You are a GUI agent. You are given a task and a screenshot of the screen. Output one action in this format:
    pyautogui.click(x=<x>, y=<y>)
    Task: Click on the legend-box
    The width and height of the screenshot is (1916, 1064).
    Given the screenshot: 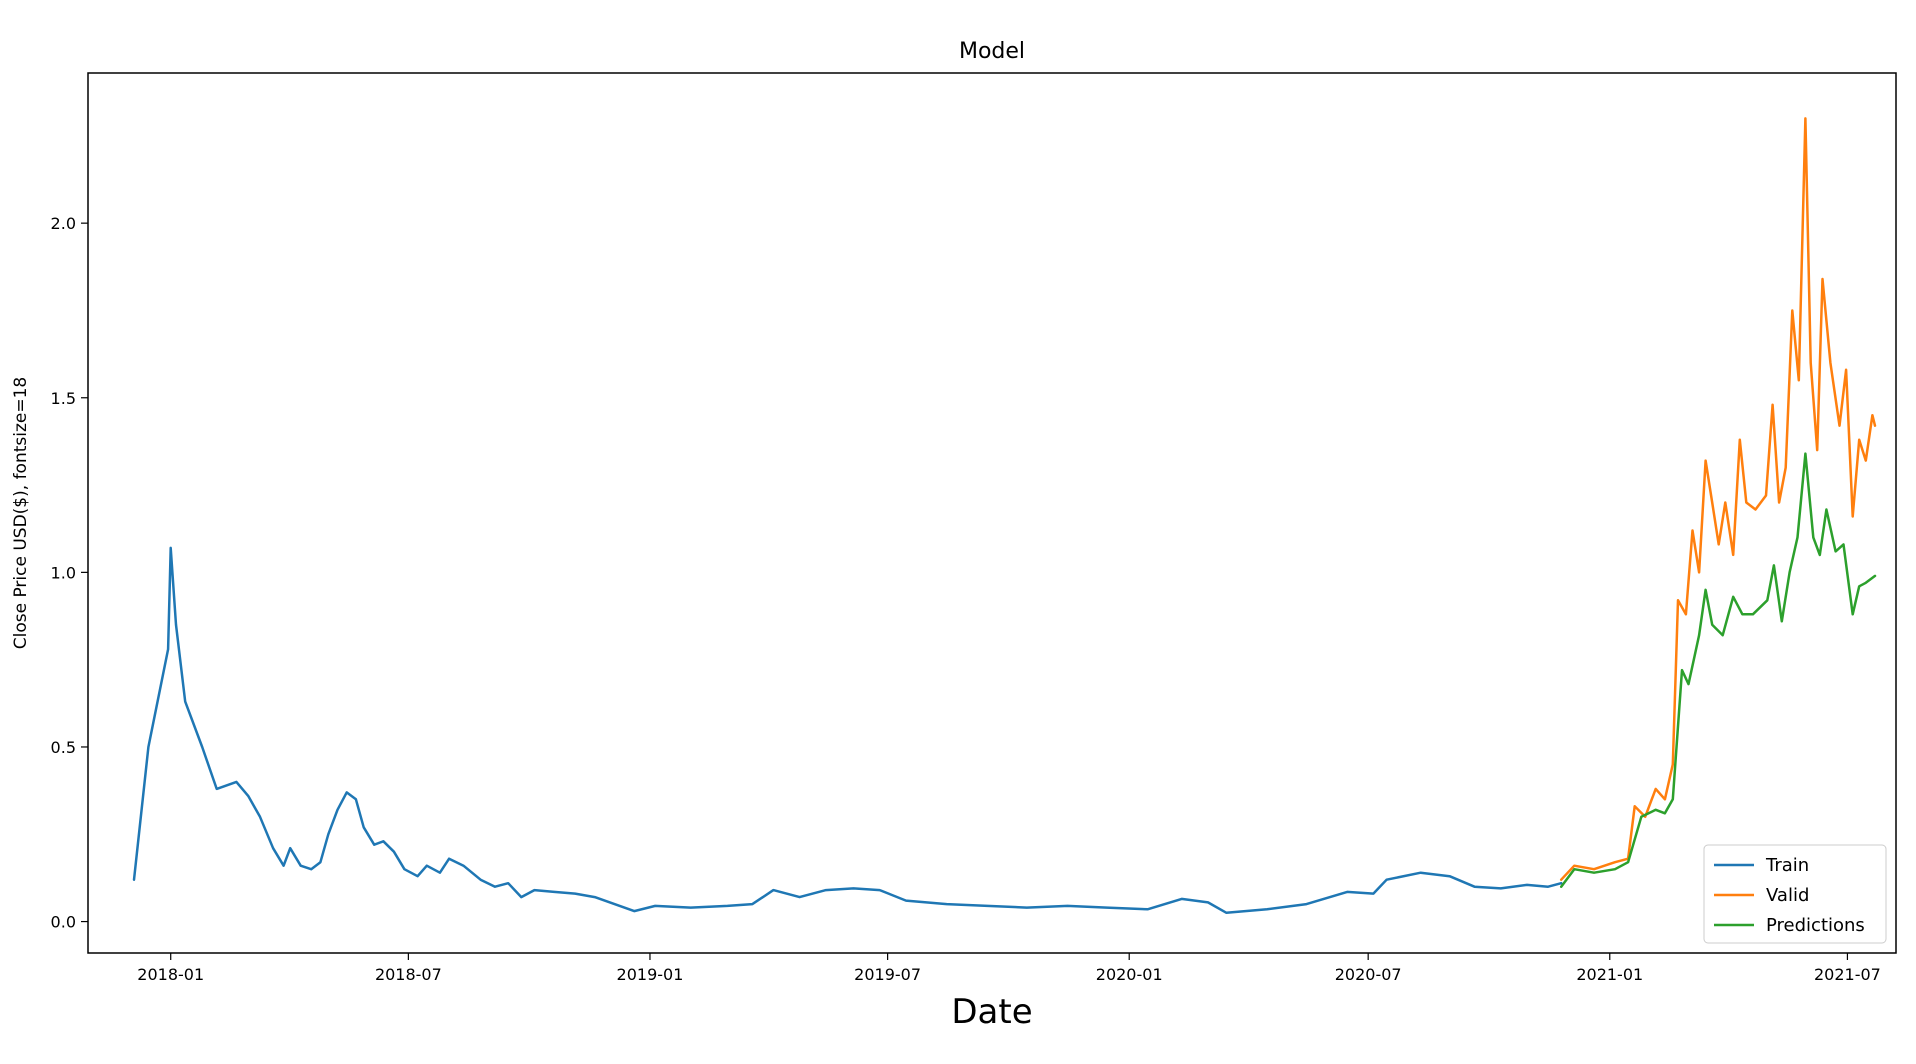 What is the action you would take?
    pyautogui.click(x=1795, y=894)
    